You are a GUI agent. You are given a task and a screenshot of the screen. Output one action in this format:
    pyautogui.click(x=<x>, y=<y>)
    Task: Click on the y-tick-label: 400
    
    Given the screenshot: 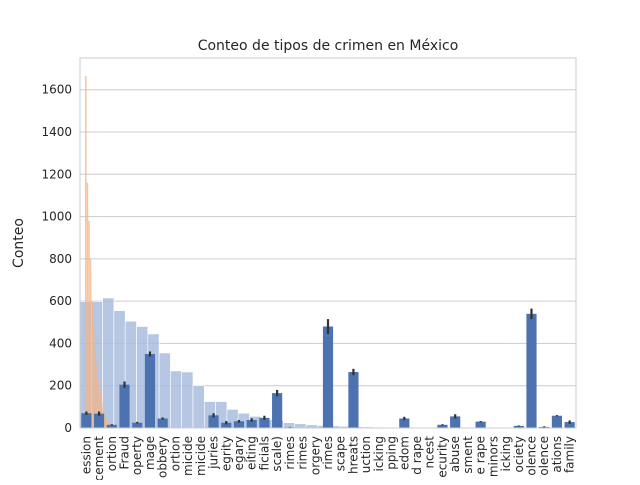 What is the action you would take?
    pyautogui.click(x=60, y=343)
    